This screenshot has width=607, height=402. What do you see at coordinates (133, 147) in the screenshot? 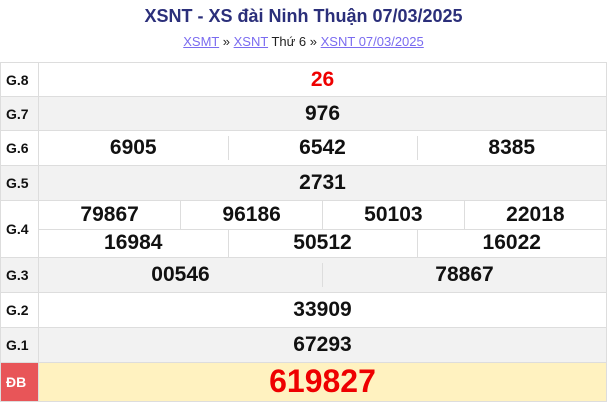
I see `prize-number: 6905` at bounding box center [133, 147].